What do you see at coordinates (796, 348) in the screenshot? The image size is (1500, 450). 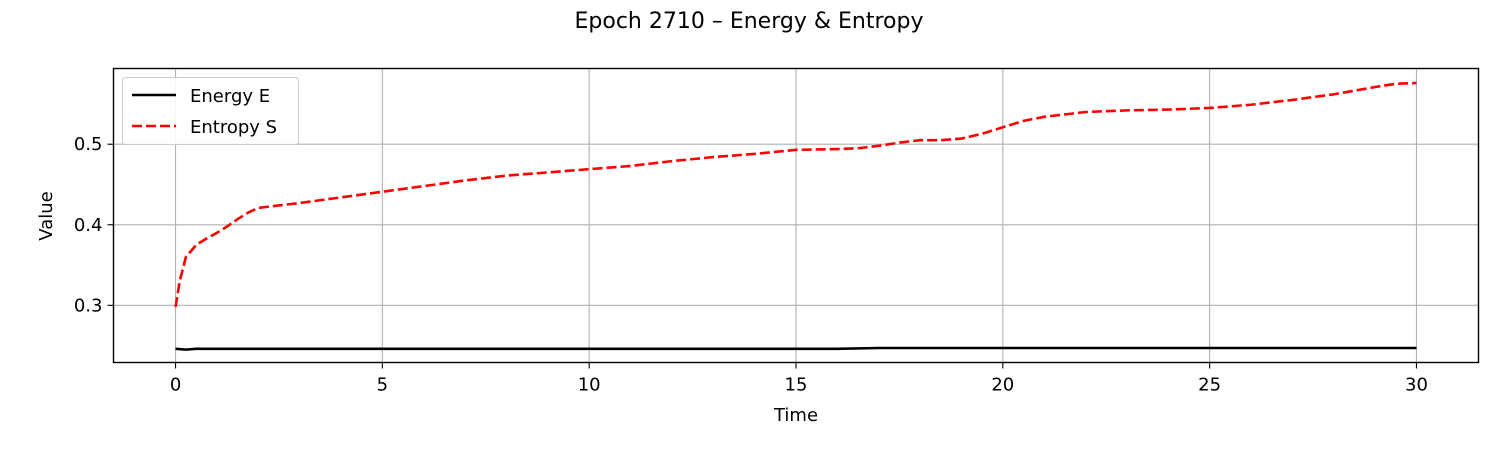 I see `energy-series-line` at bounding box center [796, 348].